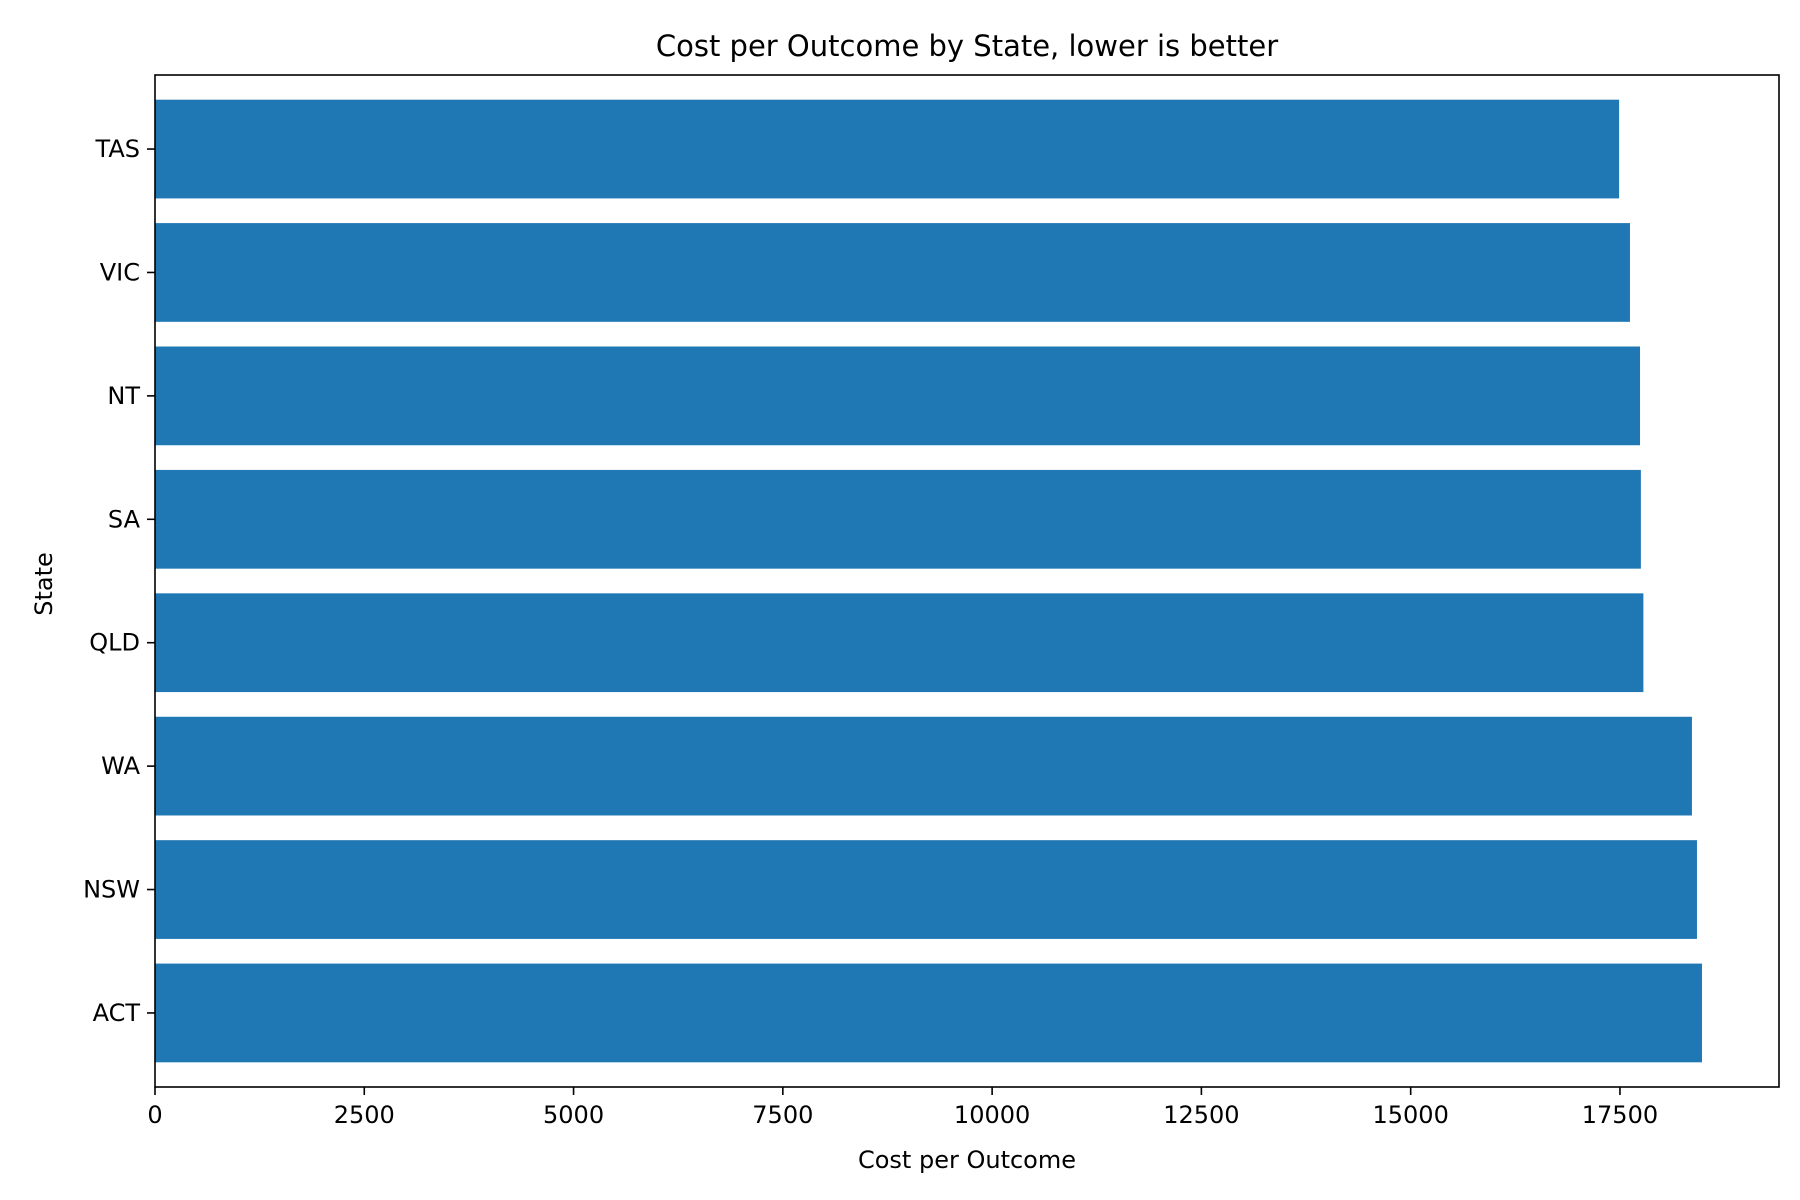 This screenshot has height=1200, width=1800. Describe the element at coordinates (902, 1108) in the screenshot. I see `x-axis-ticks: 0 2500 5000 7500 10000 12500 15000 17500` at that location.